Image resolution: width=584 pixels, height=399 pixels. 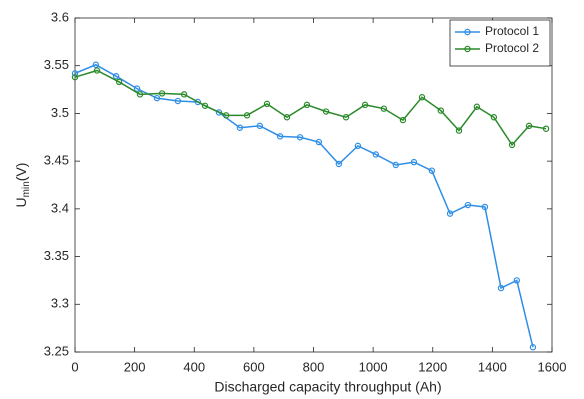 I want to click on y-label-sub: min, so click(x=26, y=189).